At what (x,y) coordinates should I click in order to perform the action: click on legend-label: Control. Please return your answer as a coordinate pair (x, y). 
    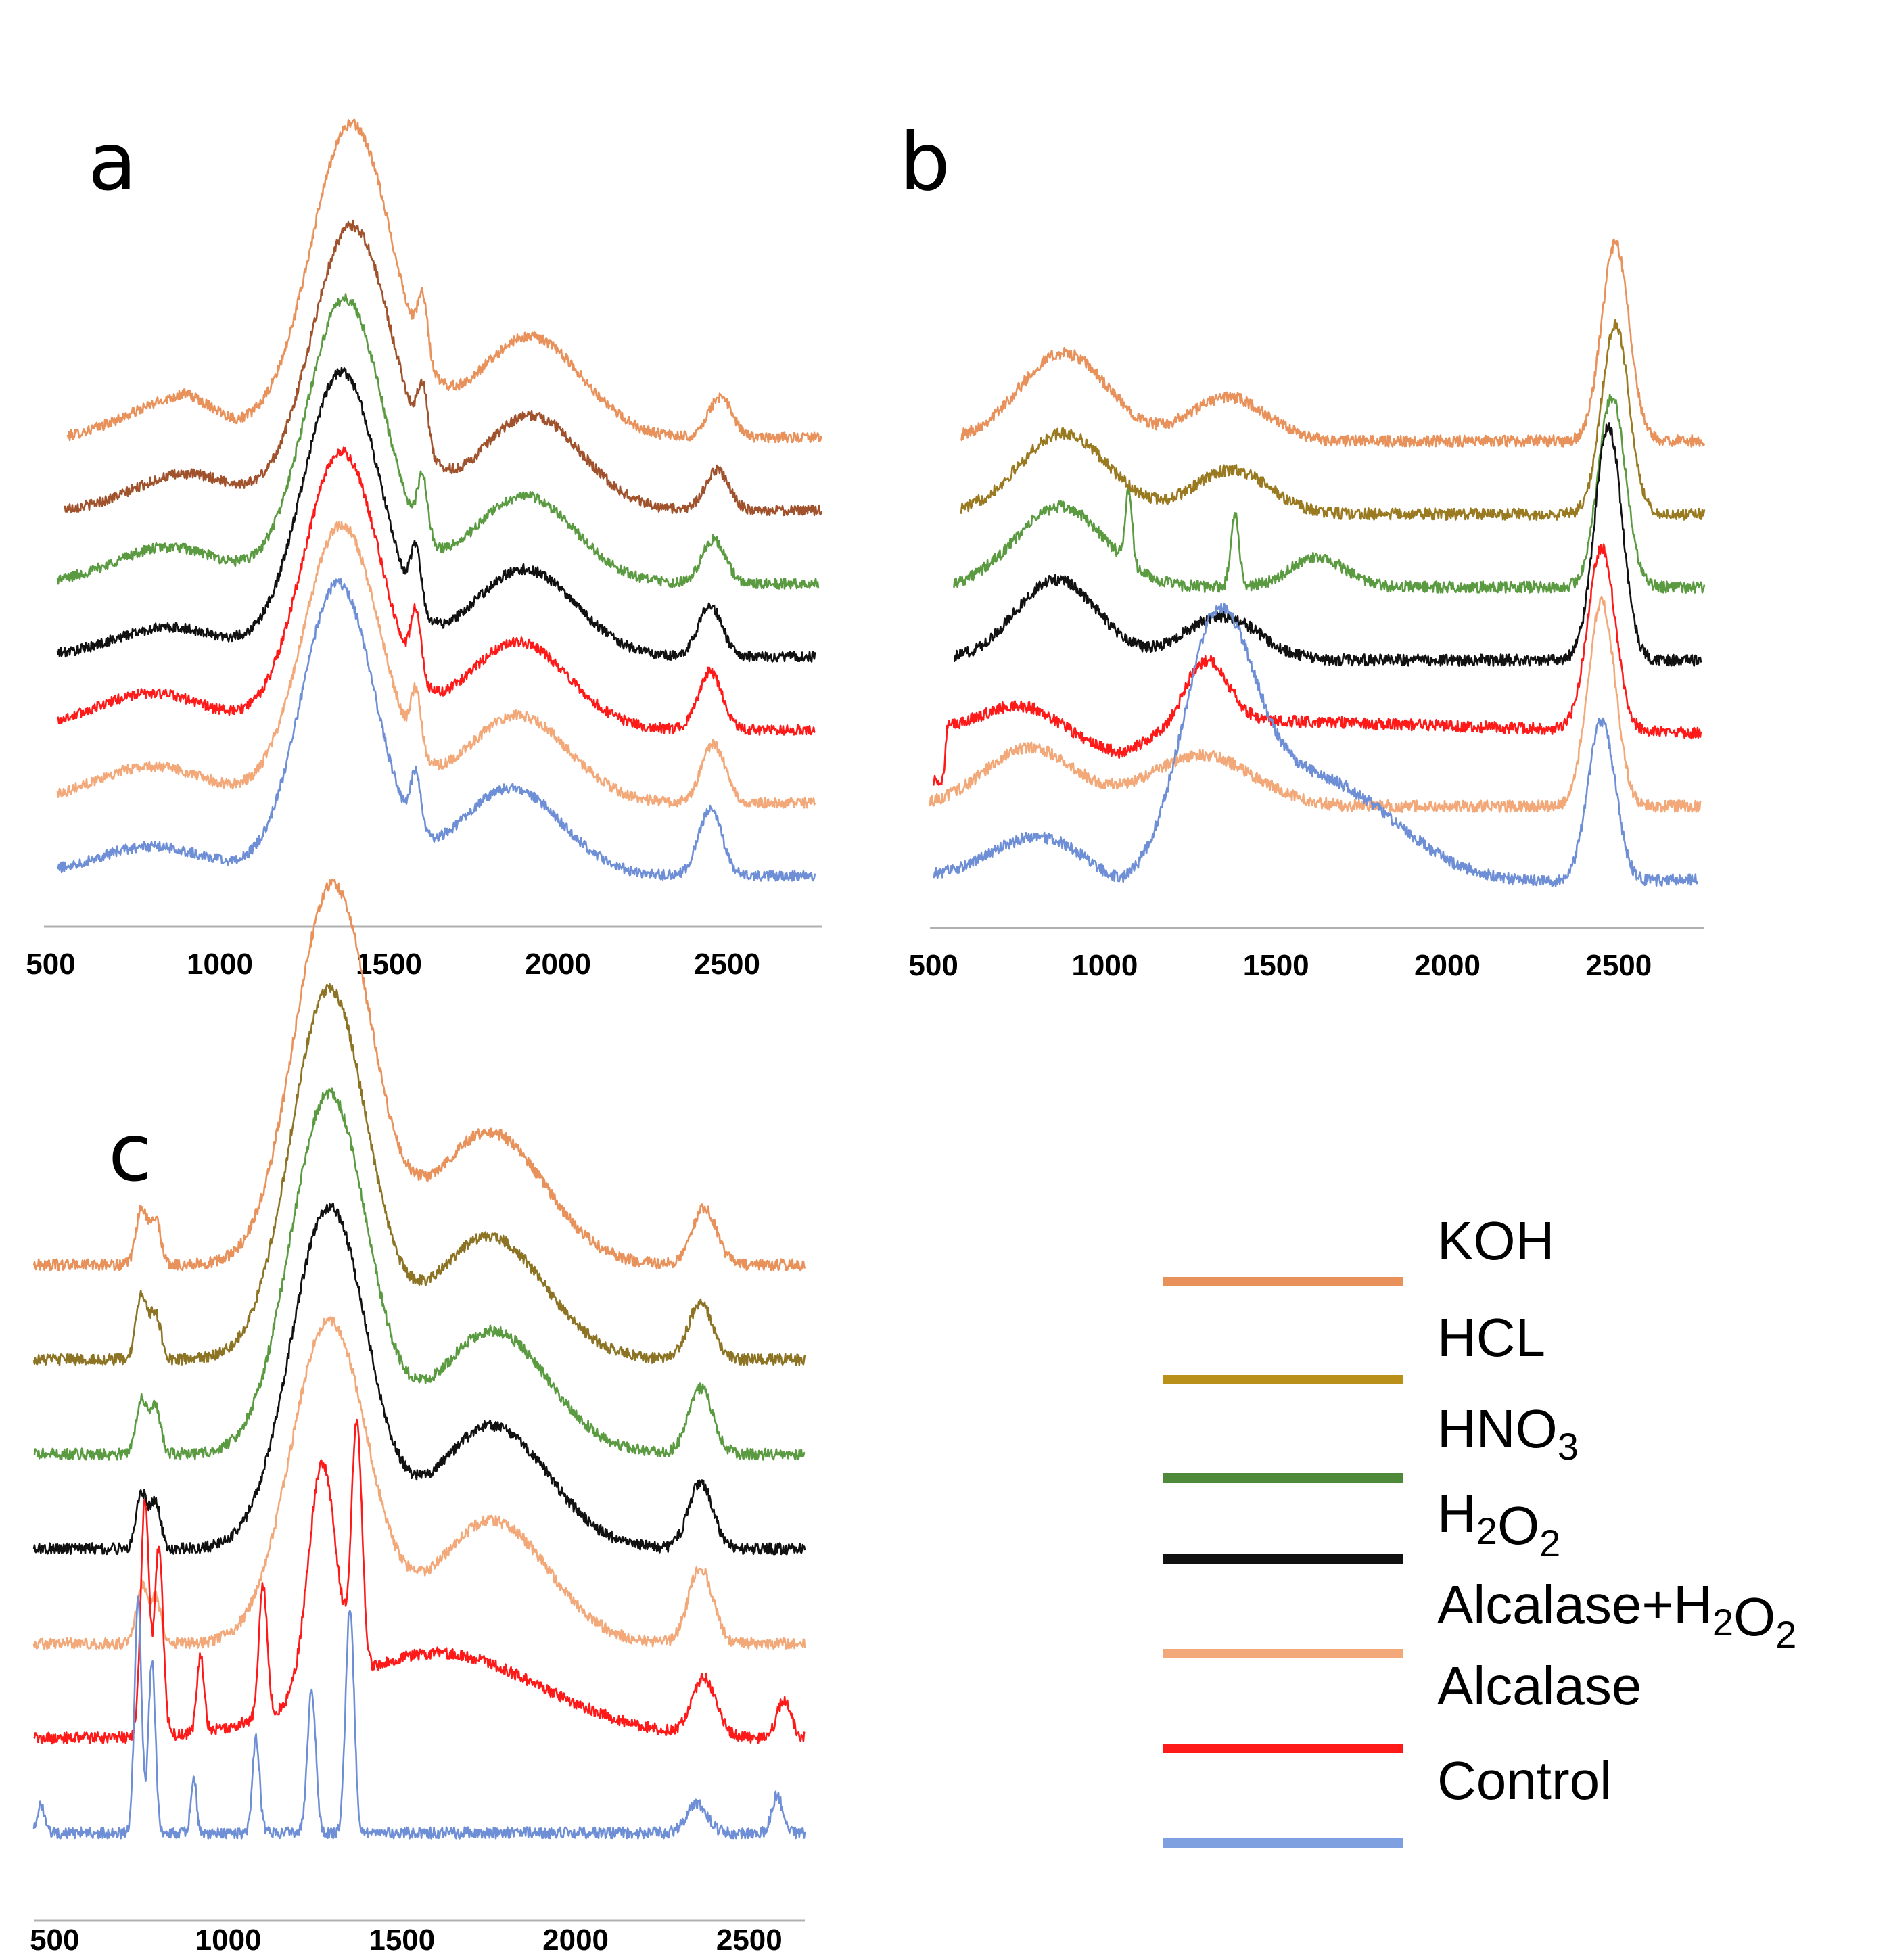
    Looking at the image, I should click on (1524, 1780).